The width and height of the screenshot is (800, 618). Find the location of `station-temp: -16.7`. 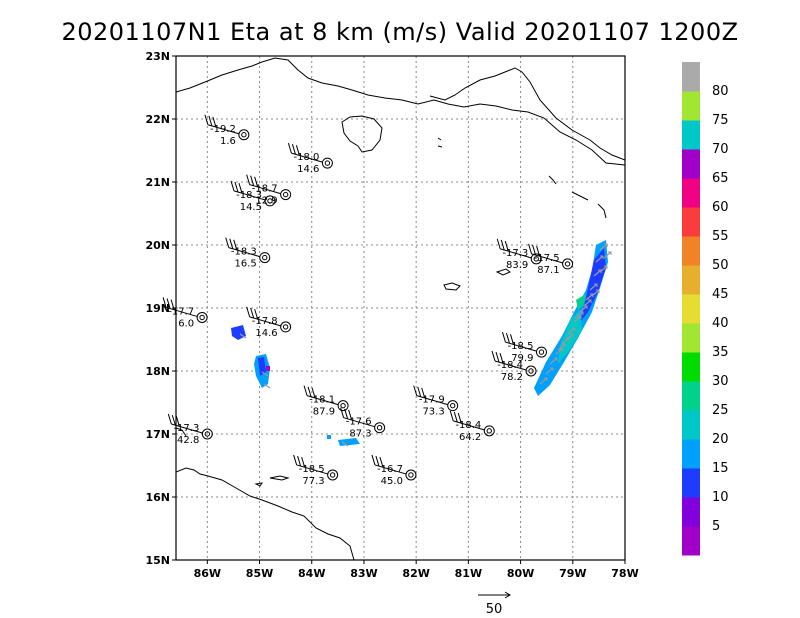

station-temp: -16.7 is located at coordinates (390, 469).